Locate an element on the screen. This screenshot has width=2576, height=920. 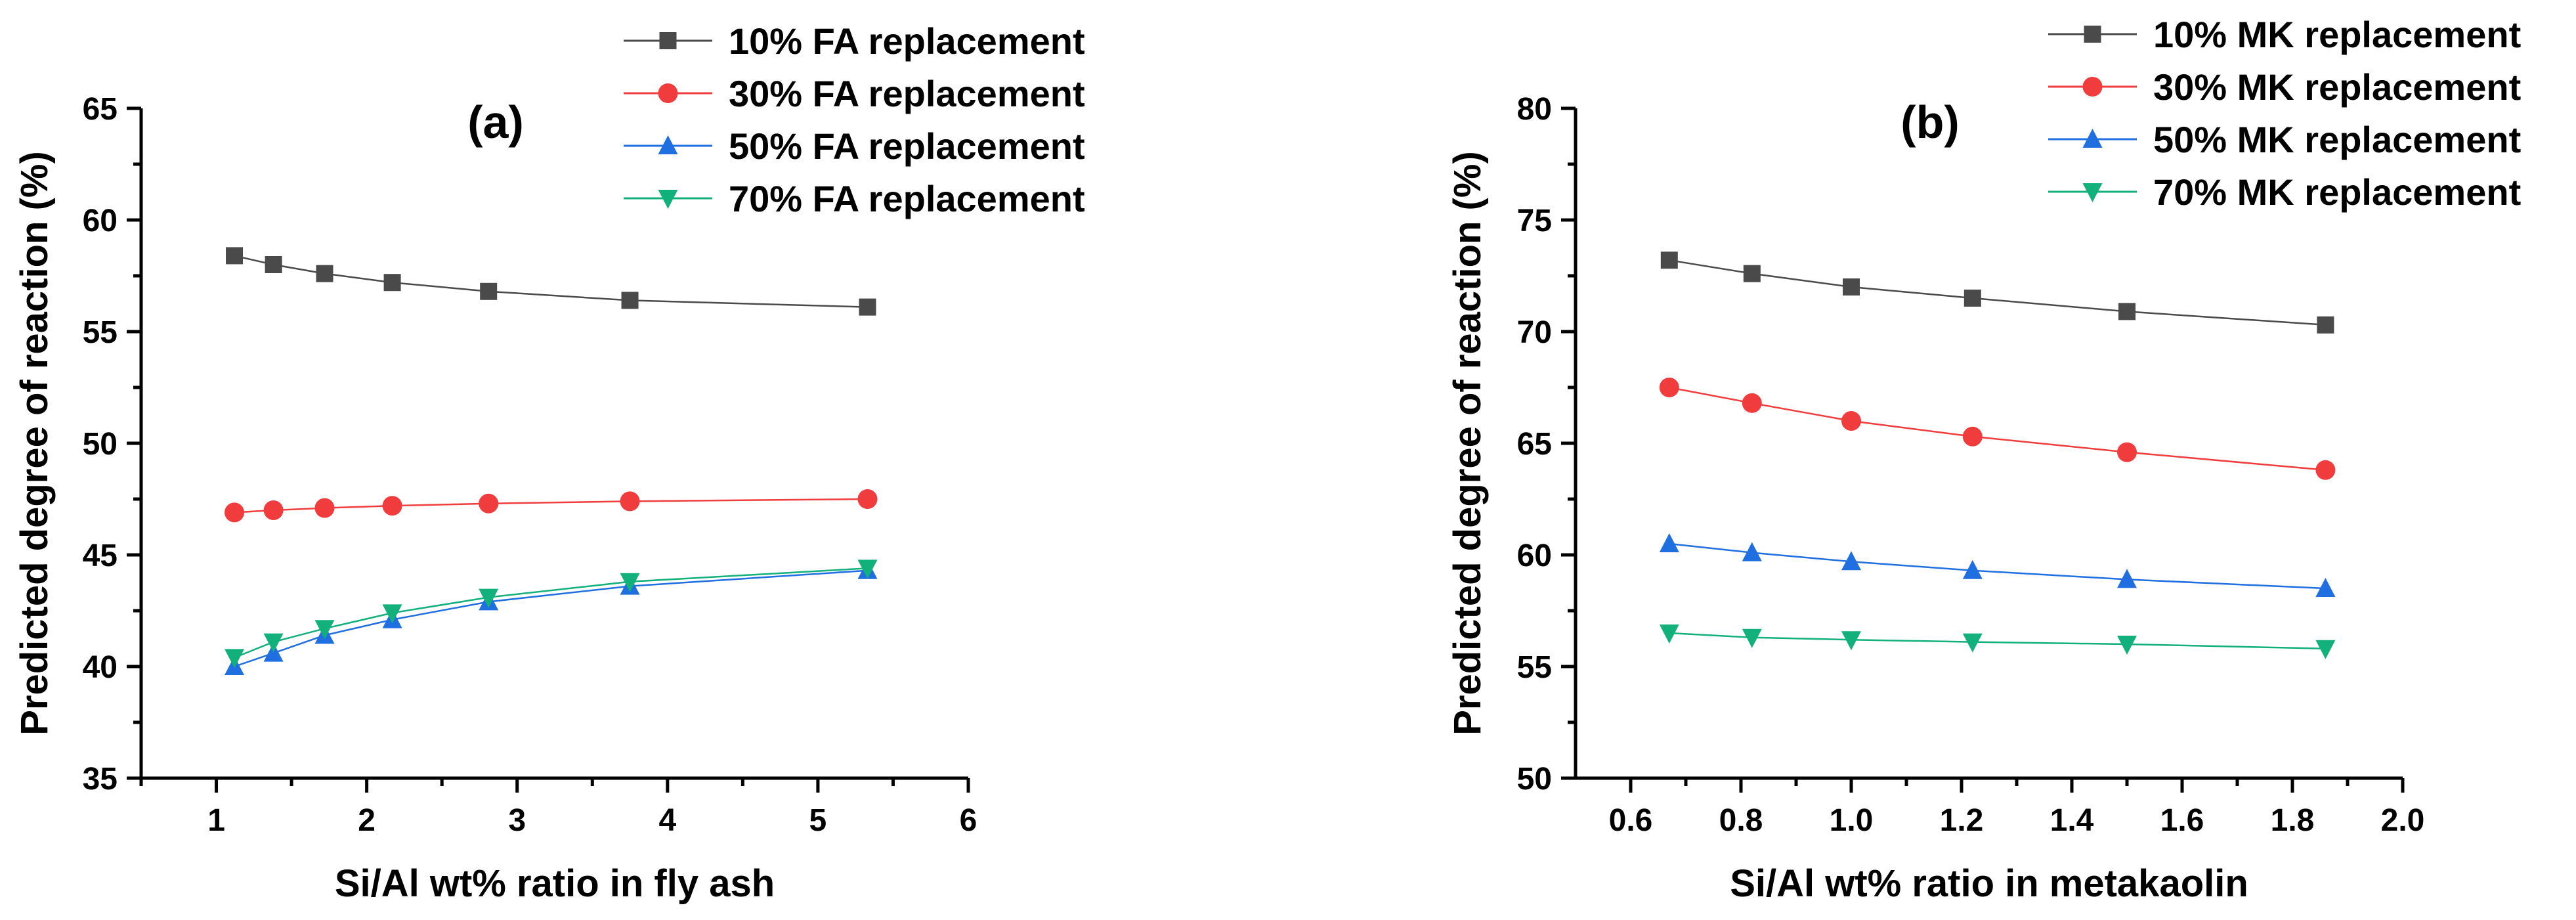
legend-entry: 50% FA replacement is located at coordinates (855, 146).